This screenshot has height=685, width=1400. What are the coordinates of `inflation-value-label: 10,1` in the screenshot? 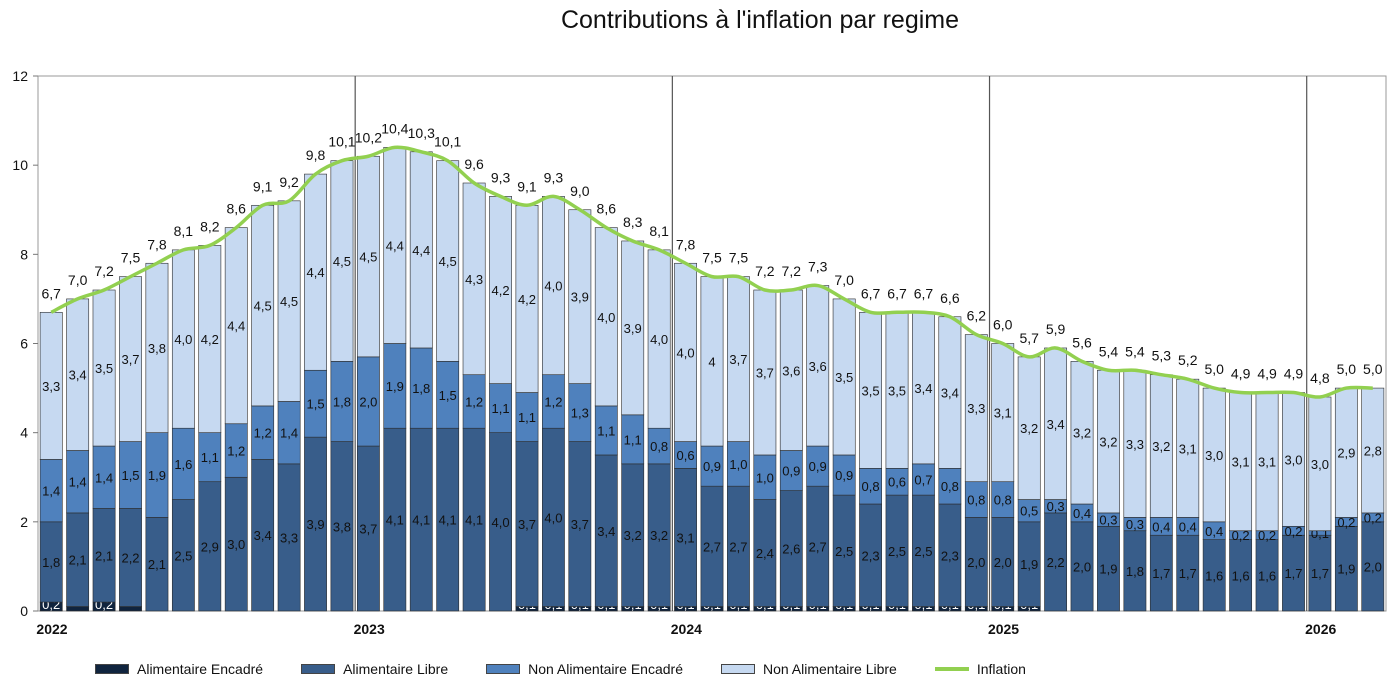 It's located at (447, 142).